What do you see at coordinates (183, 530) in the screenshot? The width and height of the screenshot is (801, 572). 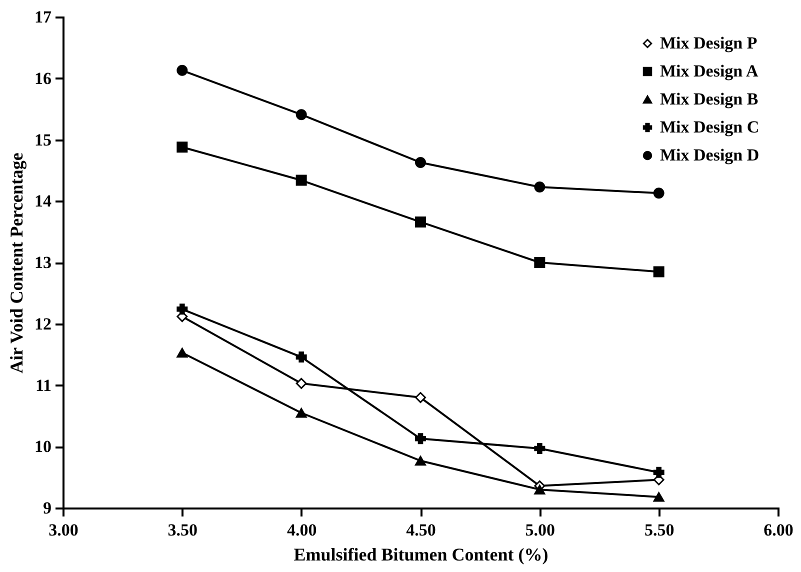 I see `x-tick-label: 3.50` at bounding box center [183, 530].